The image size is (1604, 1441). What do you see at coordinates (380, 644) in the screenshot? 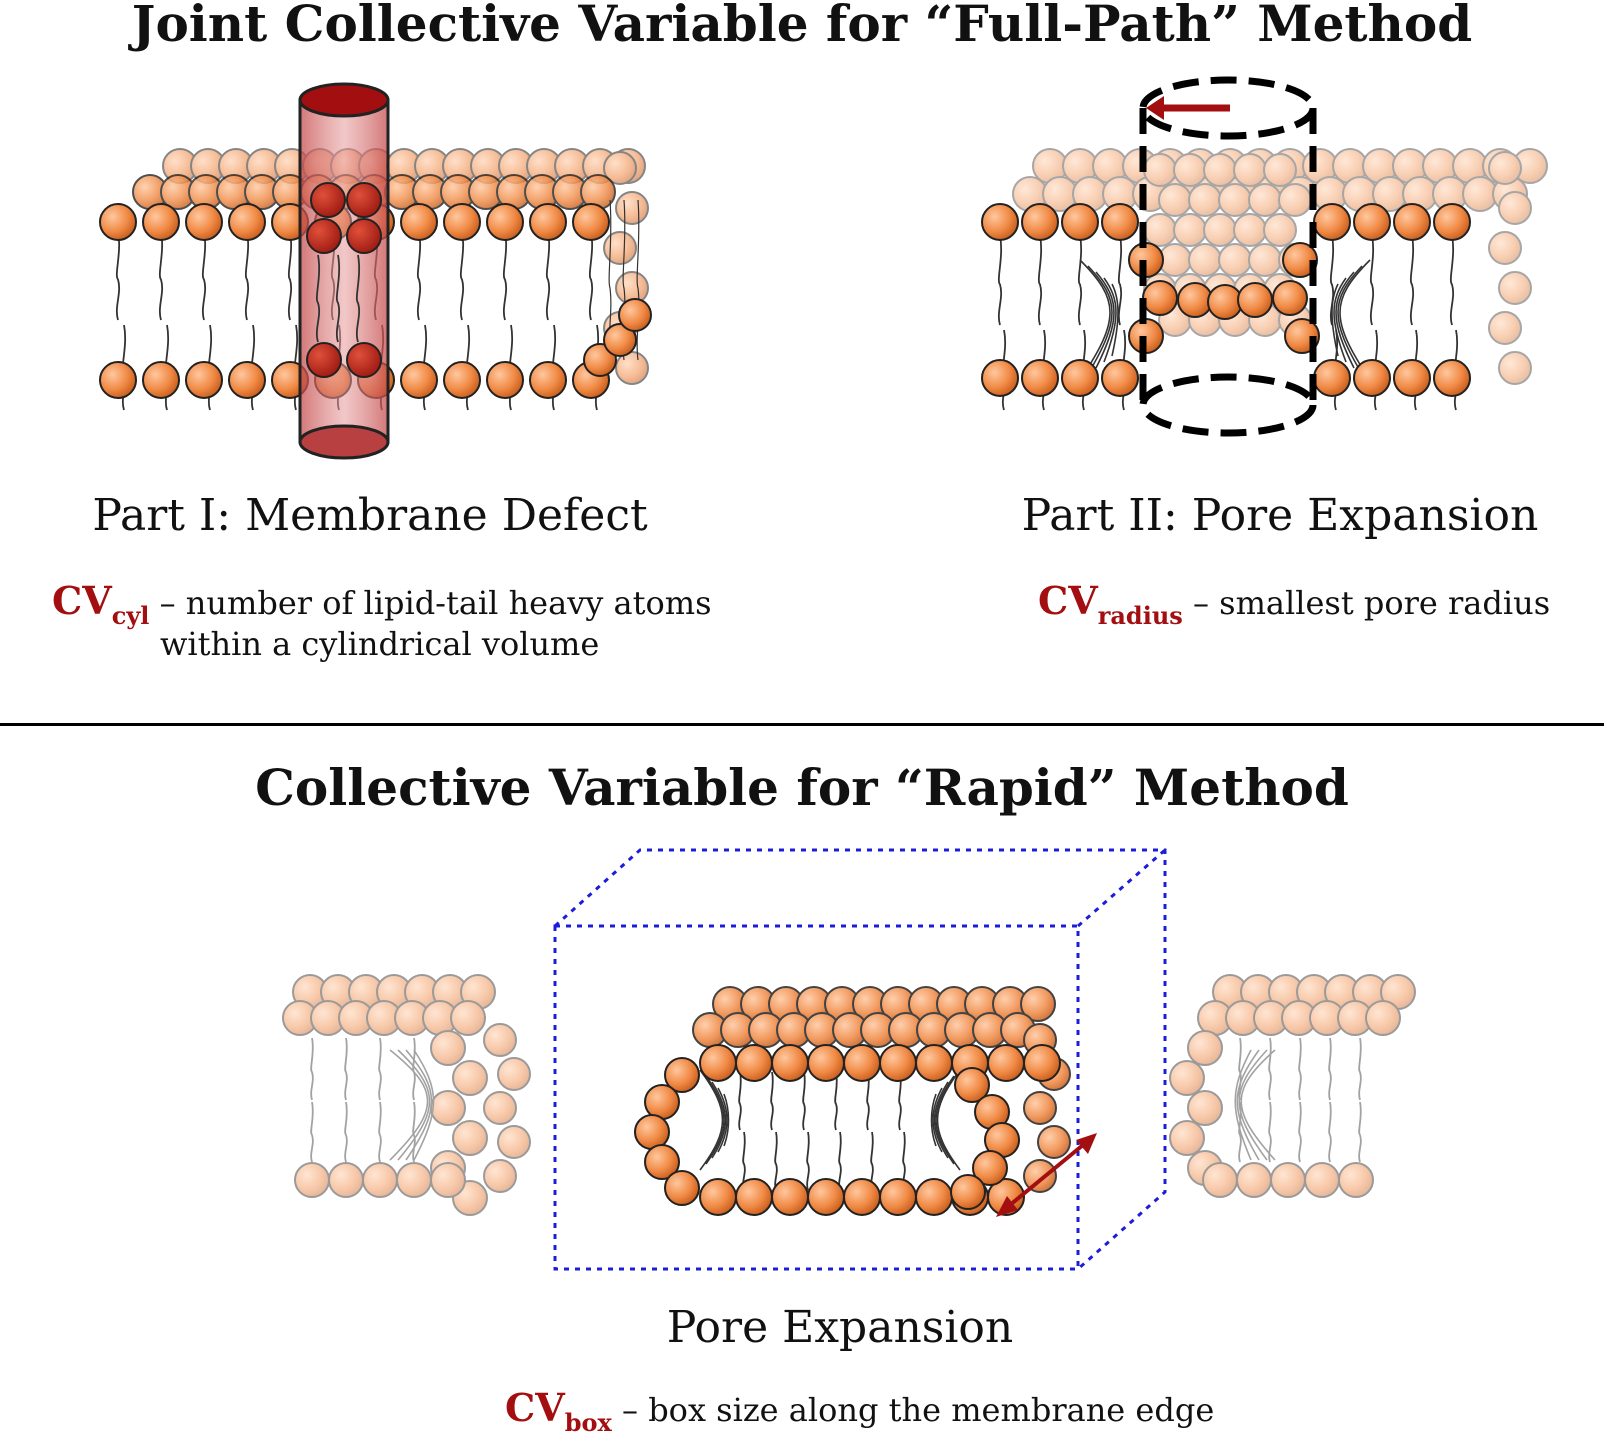
I see `cv-cyl-description-2: within a cylindrical volume` at bounding box center [380, 644].